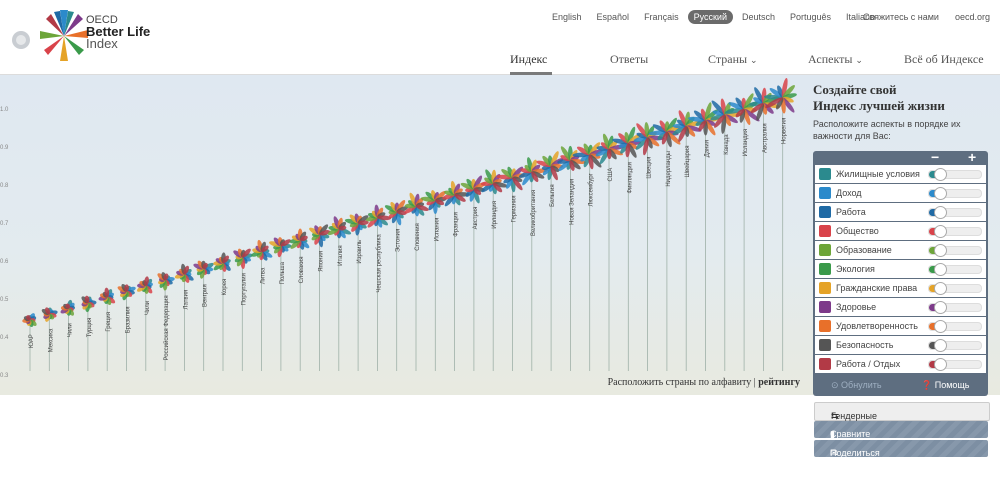  What do you see at coordinates (901, 459) in the screenshot?
I see `share-button: ✉ Поделиться своим индексом` at bounding box center [901, 459].